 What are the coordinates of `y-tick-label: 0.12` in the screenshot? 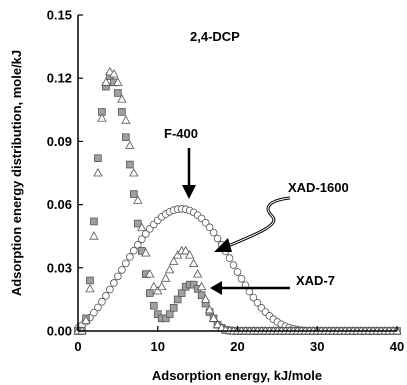 It's located at (59, 78).